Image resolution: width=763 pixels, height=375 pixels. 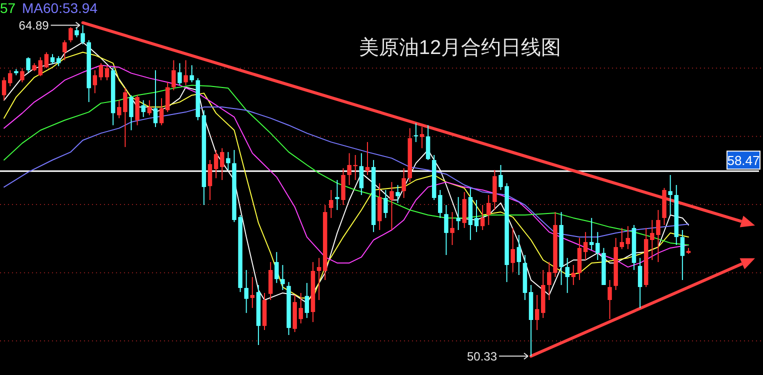 I want to click on ref-line-label: 58.47, so click(x=743, y=160).